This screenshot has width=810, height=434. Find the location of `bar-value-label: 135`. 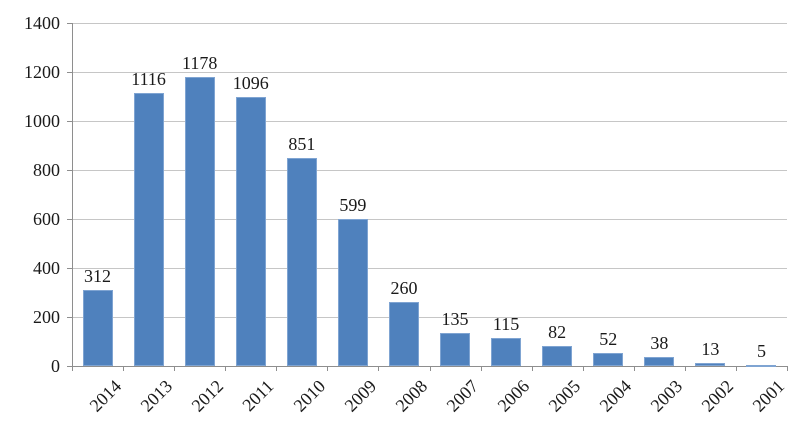

bar-value-label: 135 is located at coordinates (455, 319).